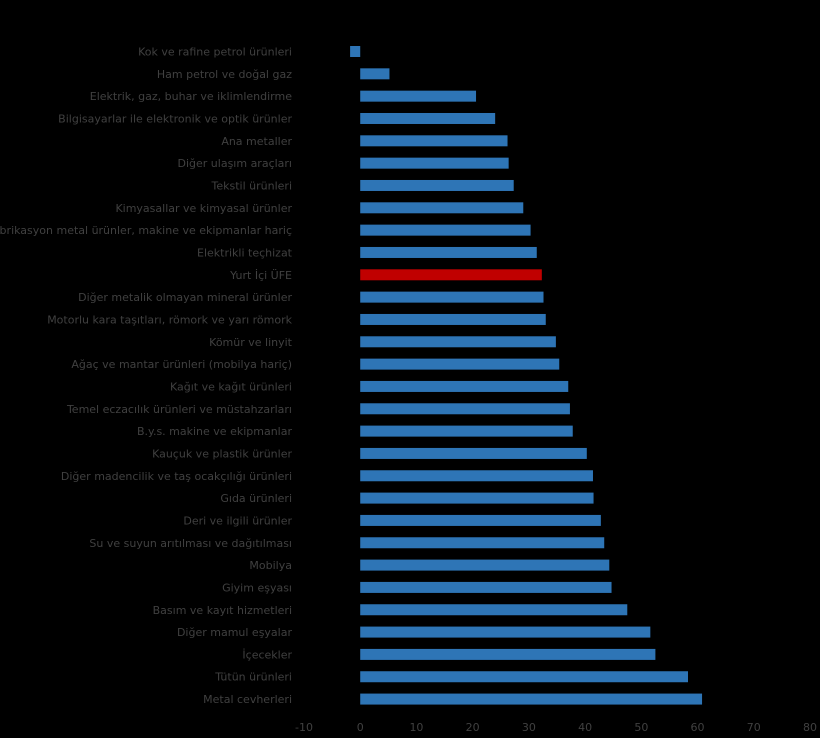 This screenshot has height=738, width=820. Describe the element at coordinates (257, 587) in the screenshot. I see `category-label: Giyim eşyası` at that location.